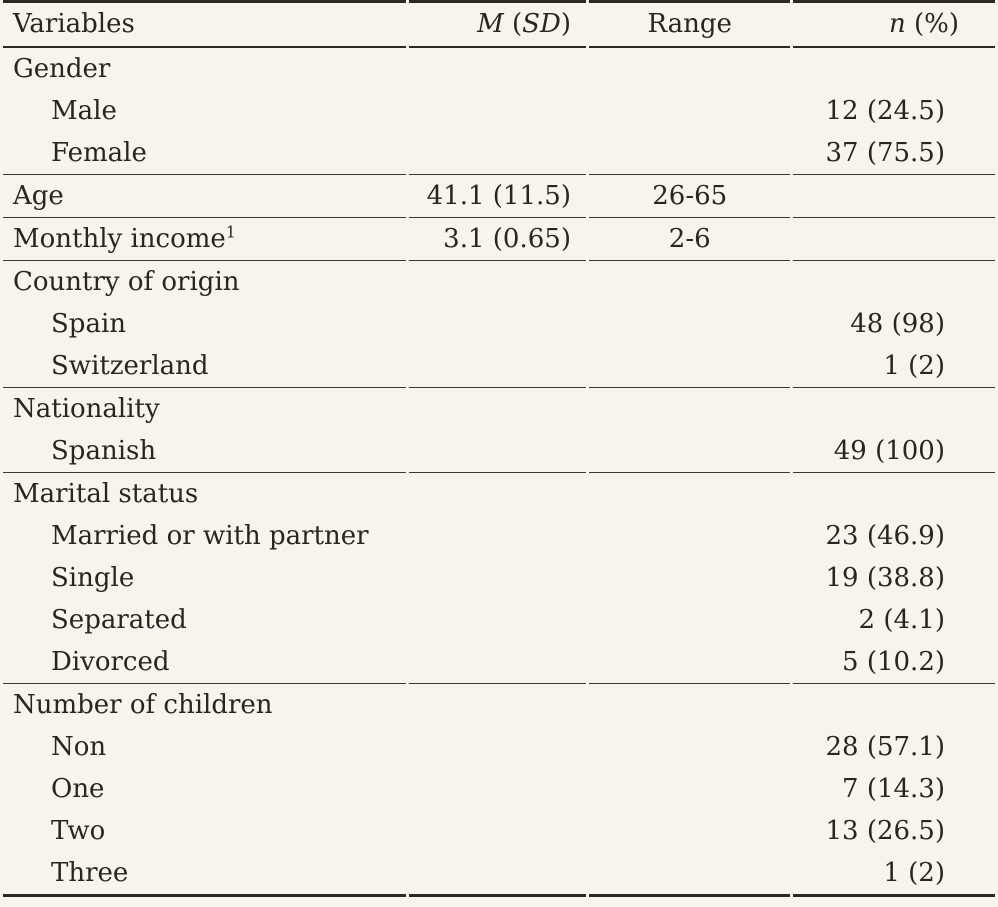  I want to click on variable-cell: Spanish, so click(104, 451).